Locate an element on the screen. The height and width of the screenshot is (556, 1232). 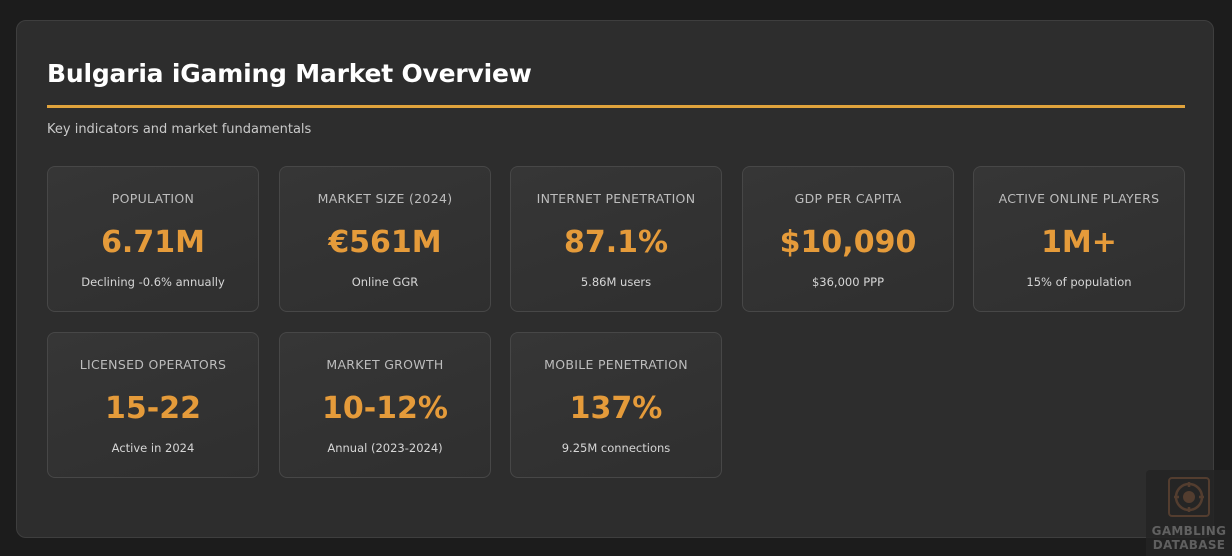
poker-chip-icon is located at coordinates (1189, 497).